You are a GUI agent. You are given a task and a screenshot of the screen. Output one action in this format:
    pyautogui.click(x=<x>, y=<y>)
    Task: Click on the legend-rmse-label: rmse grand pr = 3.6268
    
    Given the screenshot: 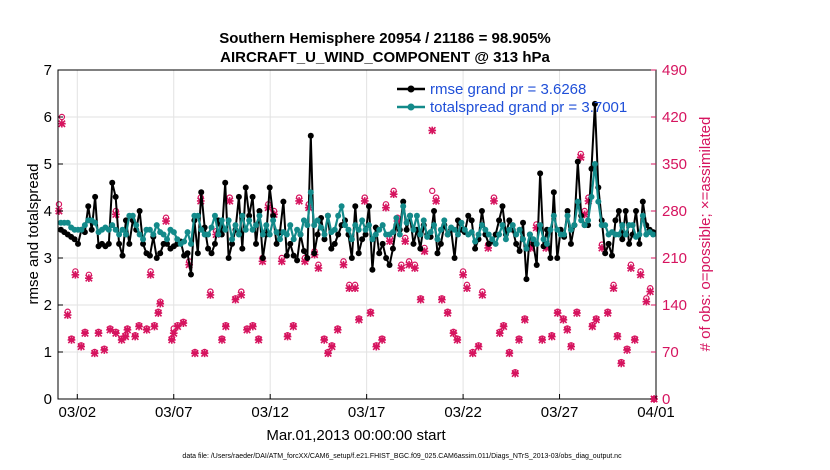 What is the action you would take?
    pyautogui.click(x=508, y=89)
    